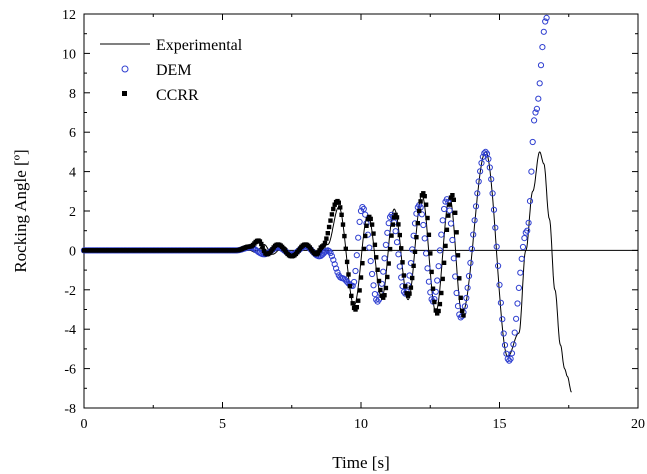  What do you see at coordinates (70, 409) in the screenshot?
I see `y-tick-label: -8` at bounding box center [70, 409].